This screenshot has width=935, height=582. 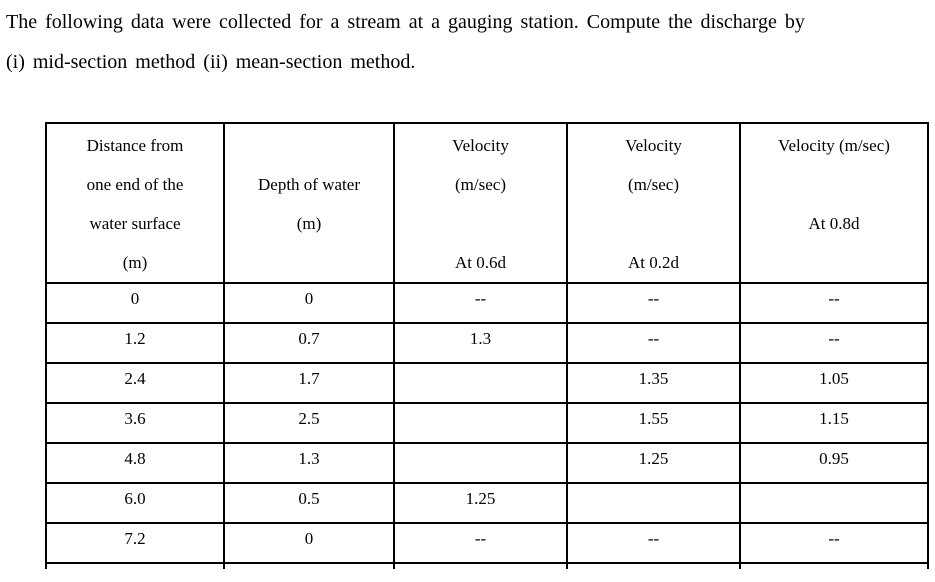 I want to click on cell-distance: 6.0, so click(x=135, y=503).